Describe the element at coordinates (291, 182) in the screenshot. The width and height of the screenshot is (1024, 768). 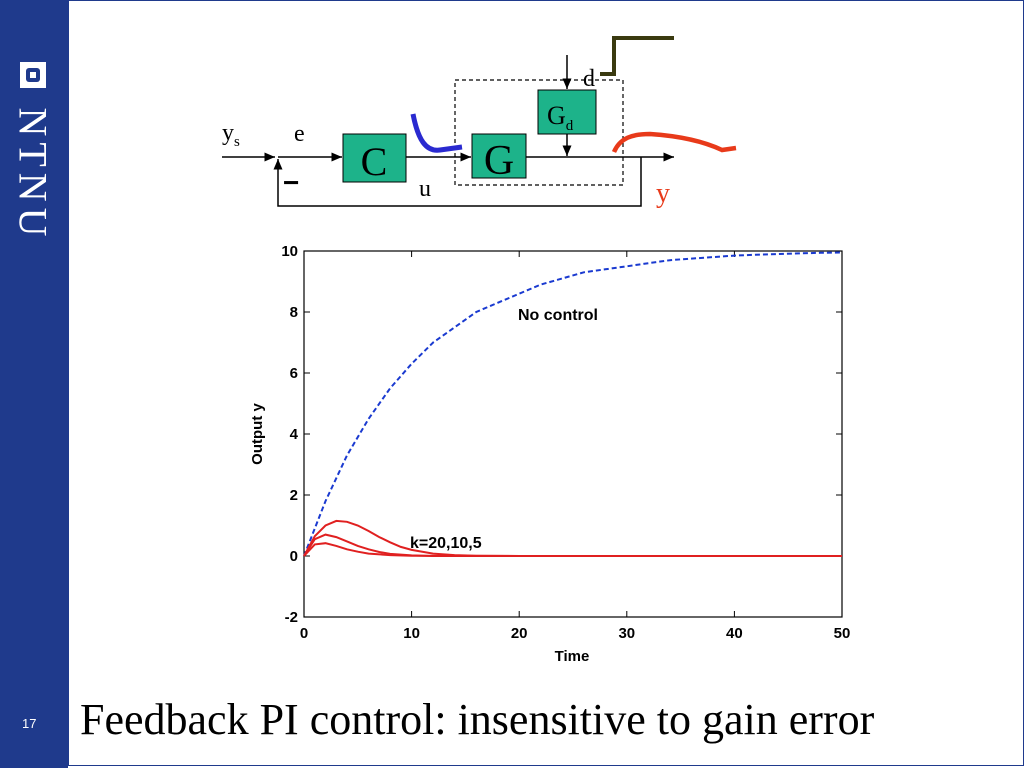
I see `minus-sign: −` at that location.